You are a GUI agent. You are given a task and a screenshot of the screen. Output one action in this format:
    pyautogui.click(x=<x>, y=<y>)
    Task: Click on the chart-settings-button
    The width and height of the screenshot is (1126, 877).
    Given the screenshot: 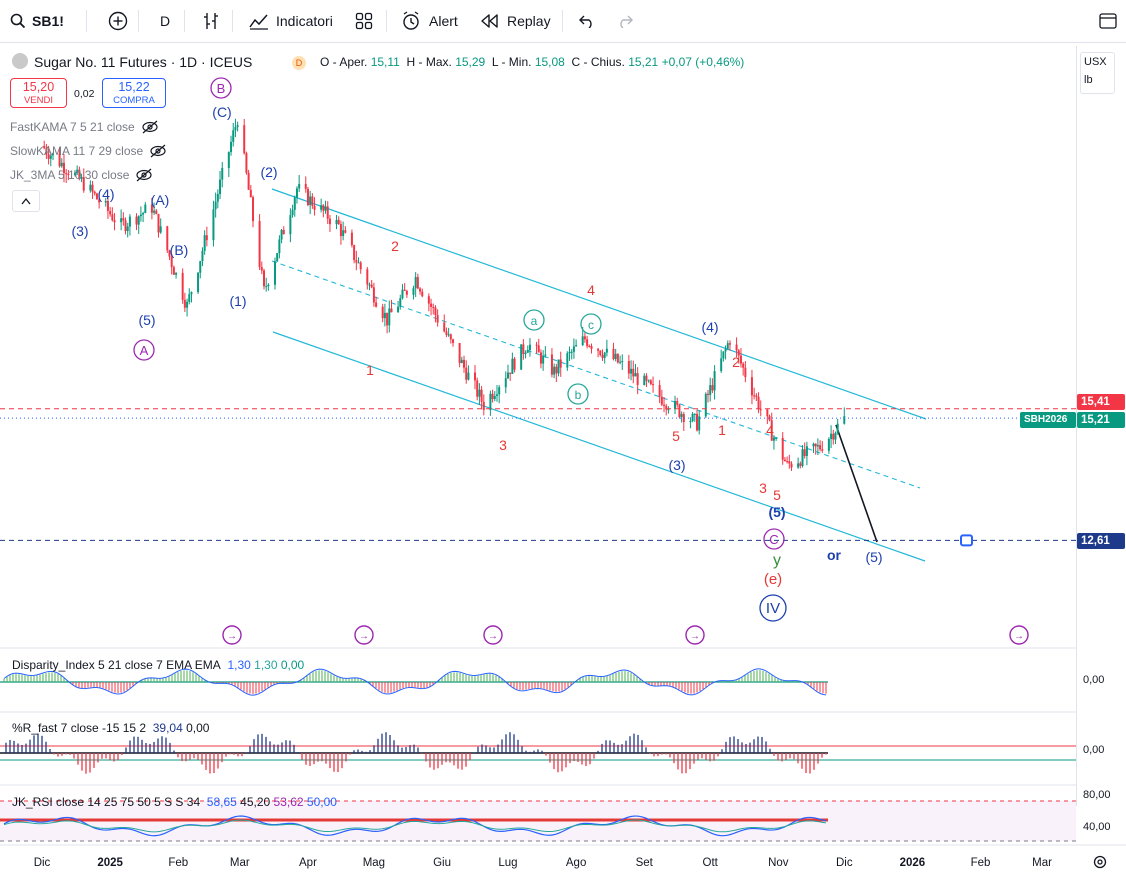 What is the action you would take?
    pyautogui.click(x=1100, y=864)
    